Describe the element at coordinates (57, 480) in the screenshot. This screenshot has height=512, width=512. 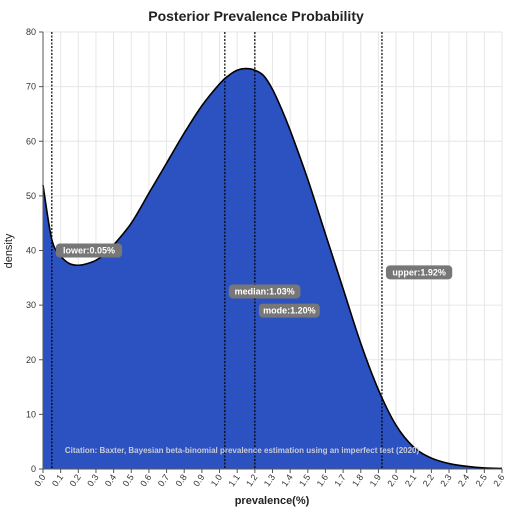
I see `x-tick-label: 0.1` at that location.